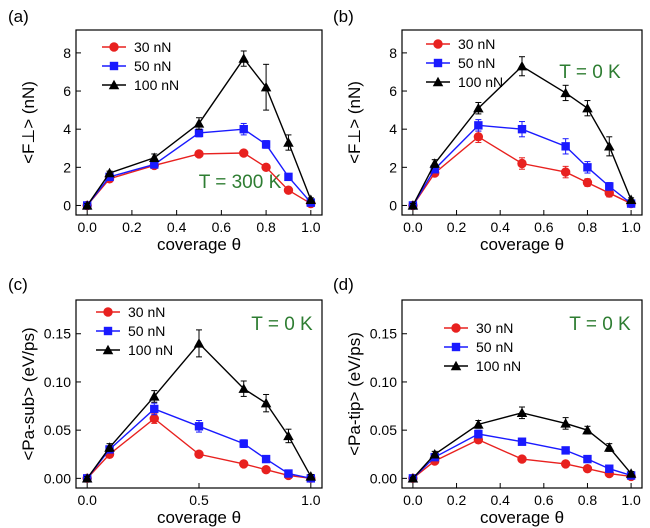  I want to click on series-100-nN, so click(199, 406).